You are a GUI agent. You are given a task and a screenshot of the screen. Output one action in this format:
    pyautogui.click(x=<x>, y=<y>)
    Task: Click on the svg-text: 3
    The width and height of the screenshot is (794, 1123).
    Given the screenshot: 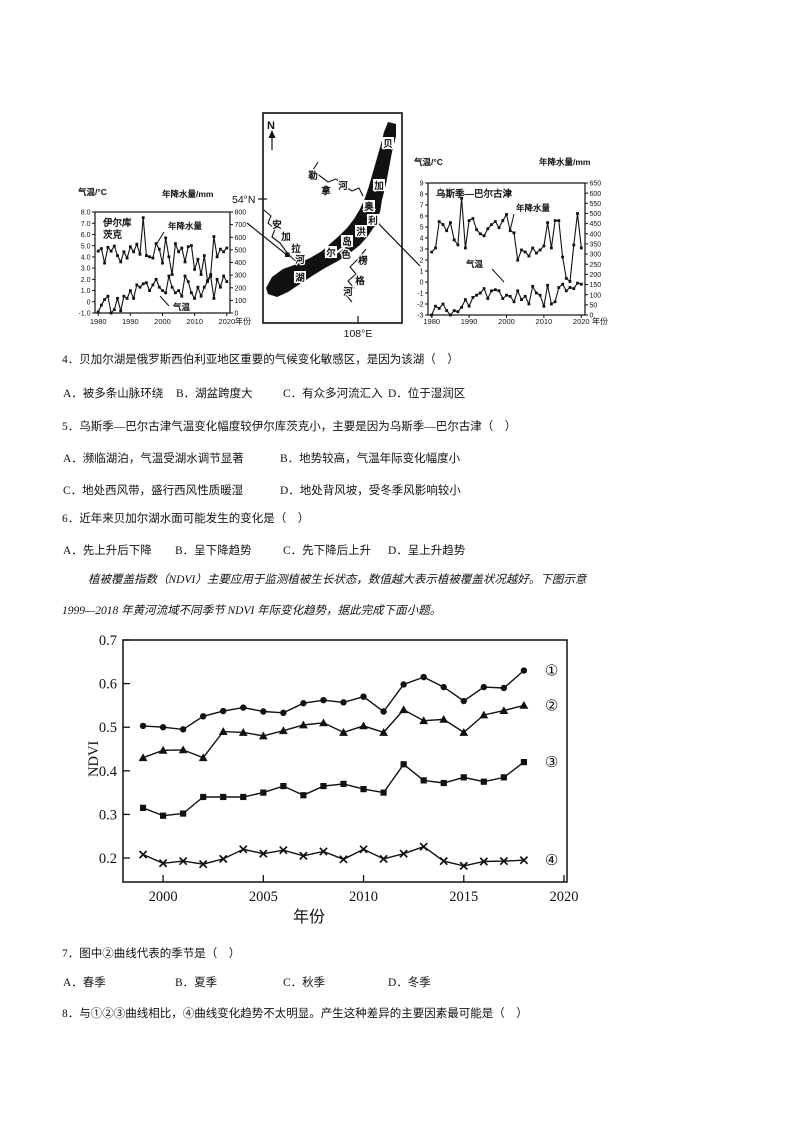 What is the action you would take?
    pyautogui.click(x=422, y=250)
    